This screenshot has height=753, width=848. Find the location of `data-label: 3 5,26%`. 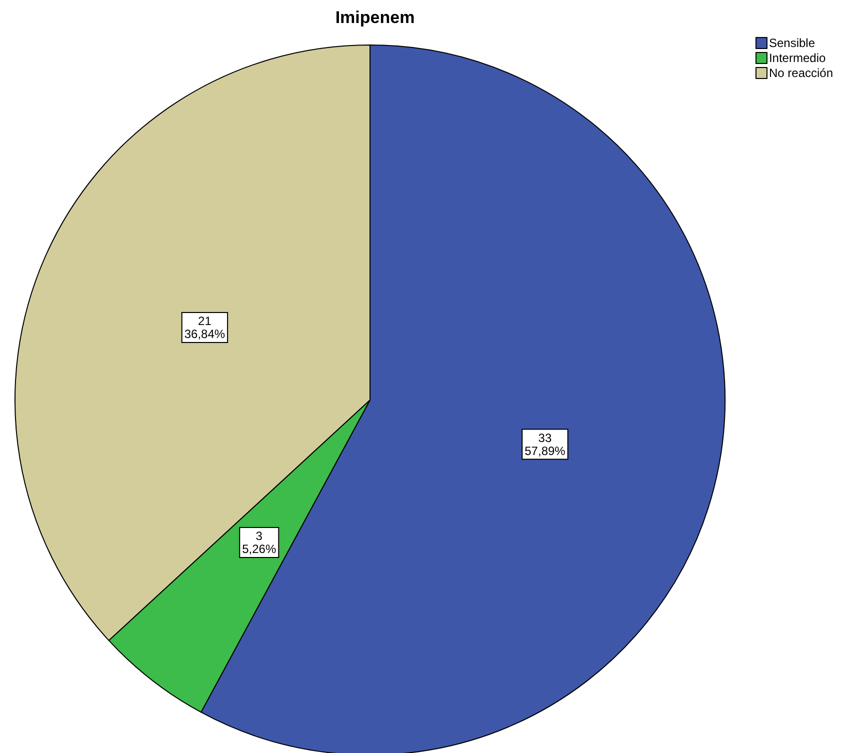

data-label: 3 5,26% is located at coordinates (259, 542).